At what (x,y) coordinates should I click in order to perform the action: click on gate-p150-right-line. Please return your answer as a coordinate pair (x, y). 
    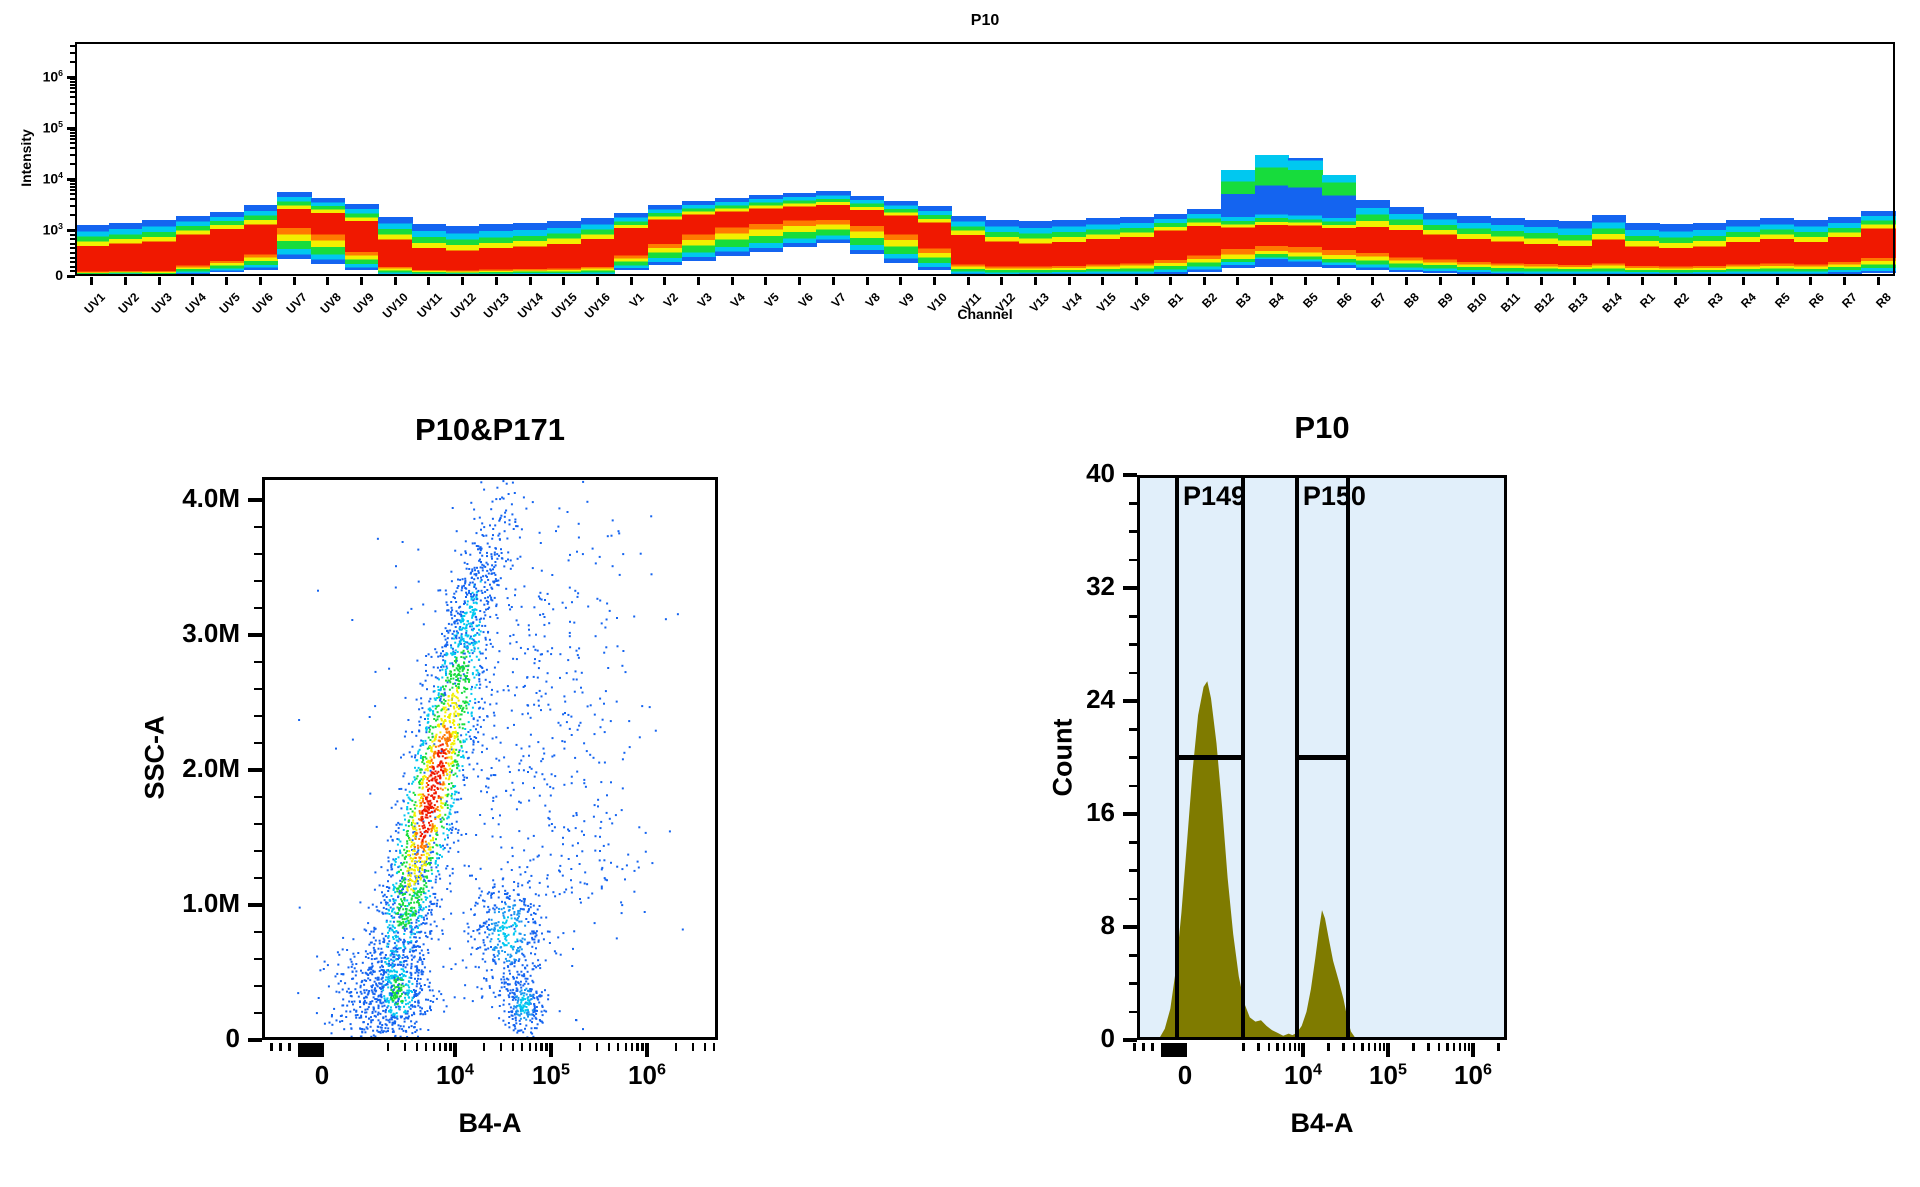
    Looking at the image, I should click on (1347, 757).